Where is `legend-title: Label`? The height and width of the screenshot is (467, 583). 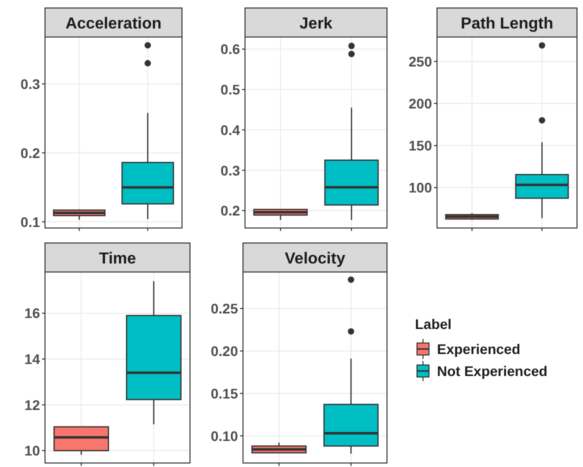 legend-title: Label is located at coordinates (433, 324).